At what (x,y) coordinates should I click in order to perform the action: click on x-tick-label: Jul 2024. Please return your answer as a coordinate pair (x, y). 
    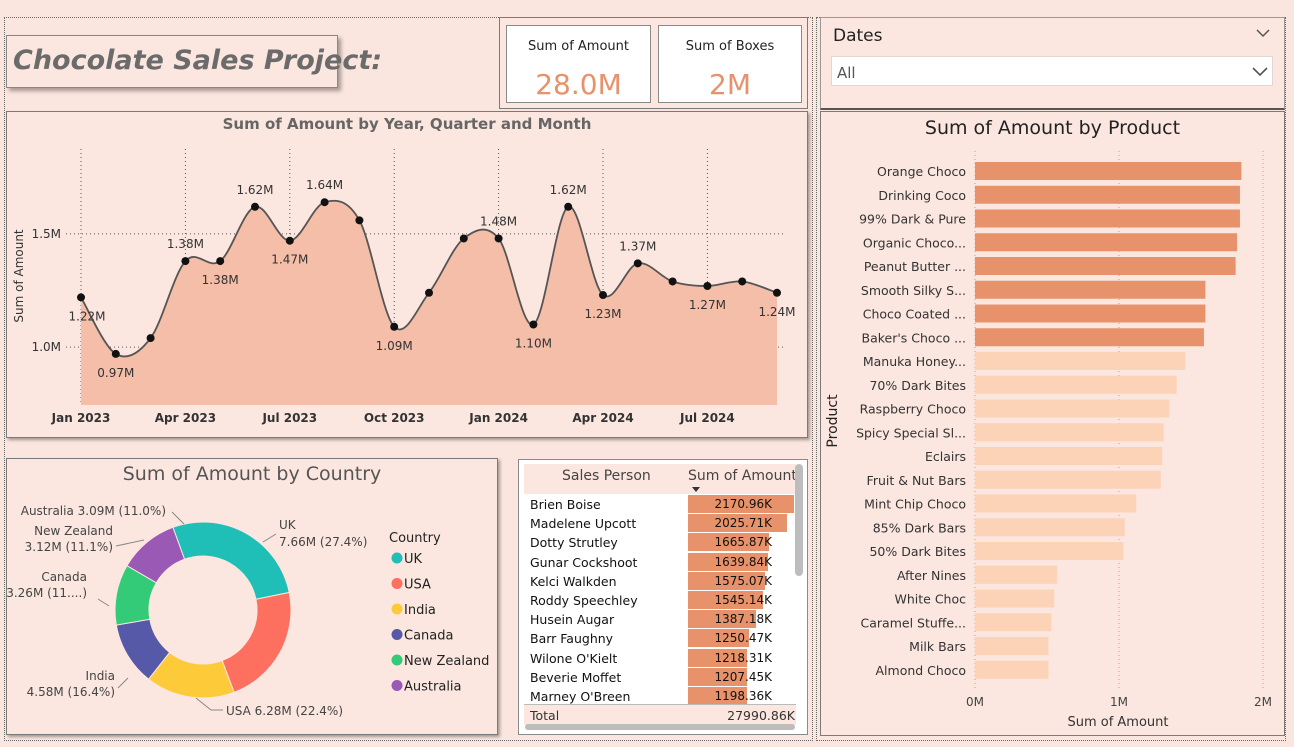
    Looking at the image, I should click on (707, 418).